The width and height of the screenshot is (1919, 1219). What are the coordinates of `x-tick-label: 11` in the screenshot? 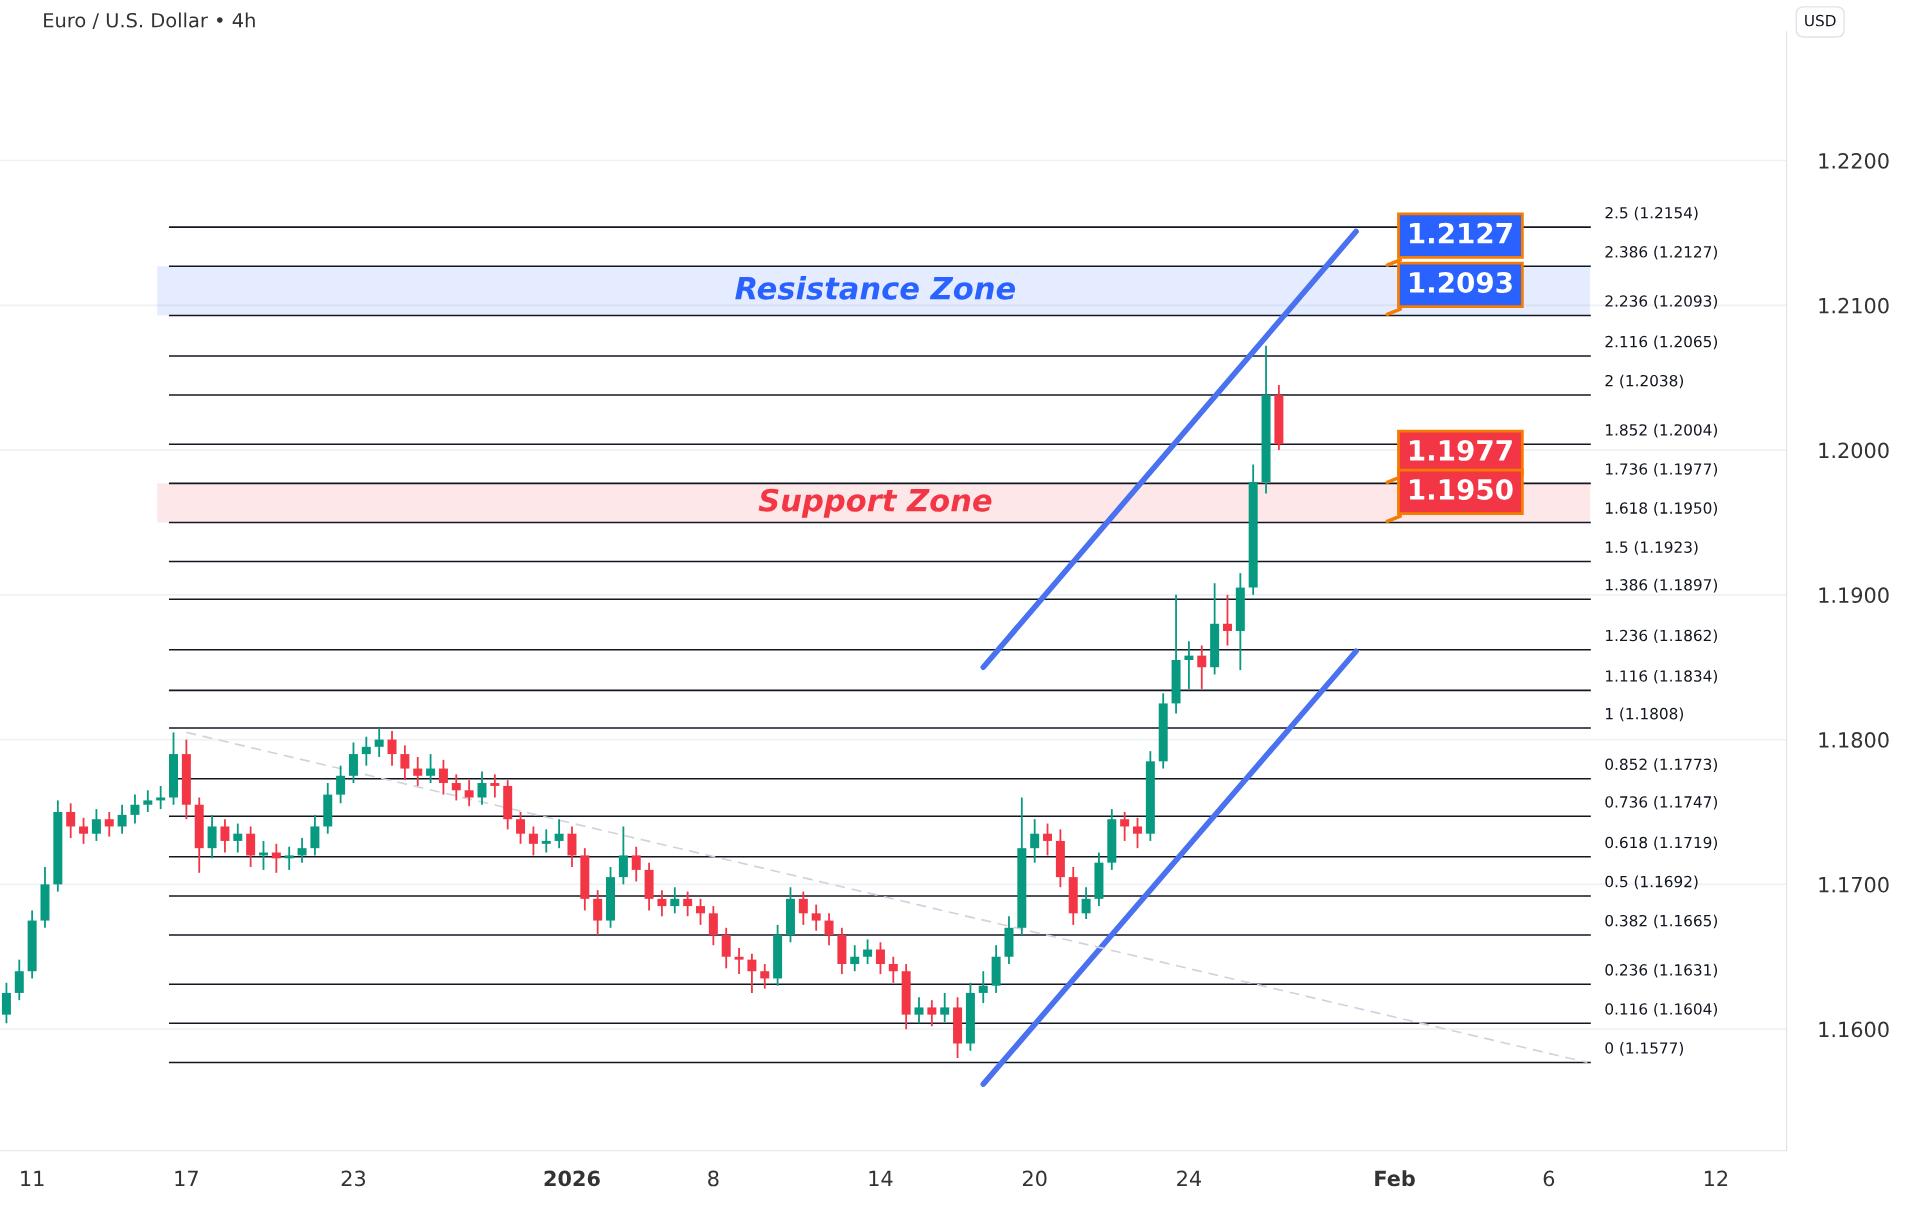 It's located at (32, 1178).